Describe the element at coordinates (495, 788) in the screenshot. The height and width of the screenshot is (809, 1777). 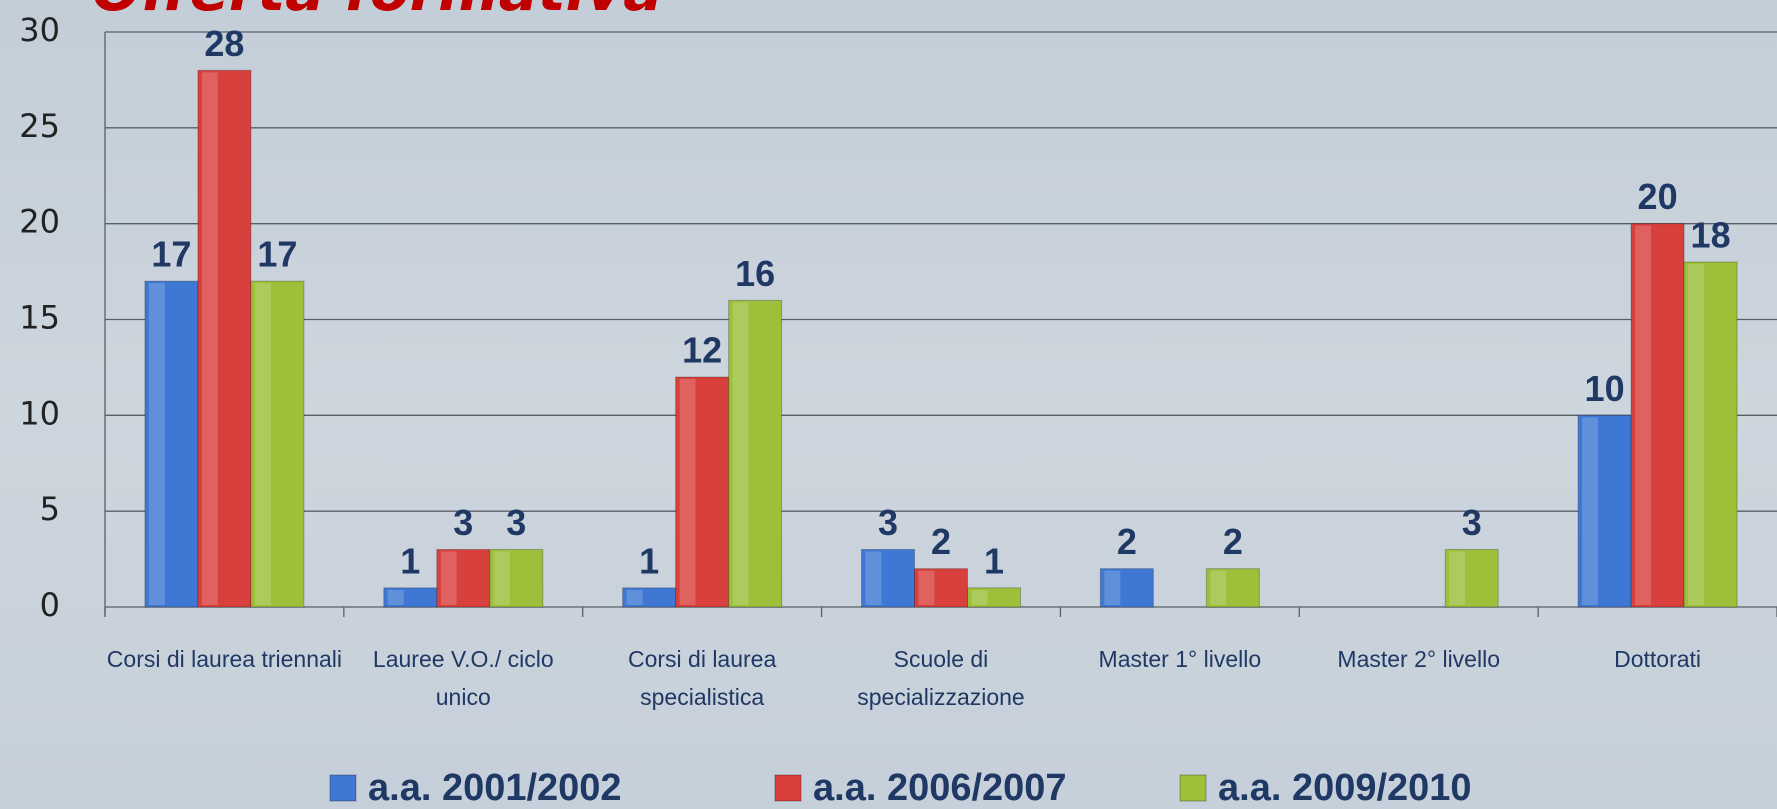
I see `legend-label: a.a. 2001/2002` at that location.